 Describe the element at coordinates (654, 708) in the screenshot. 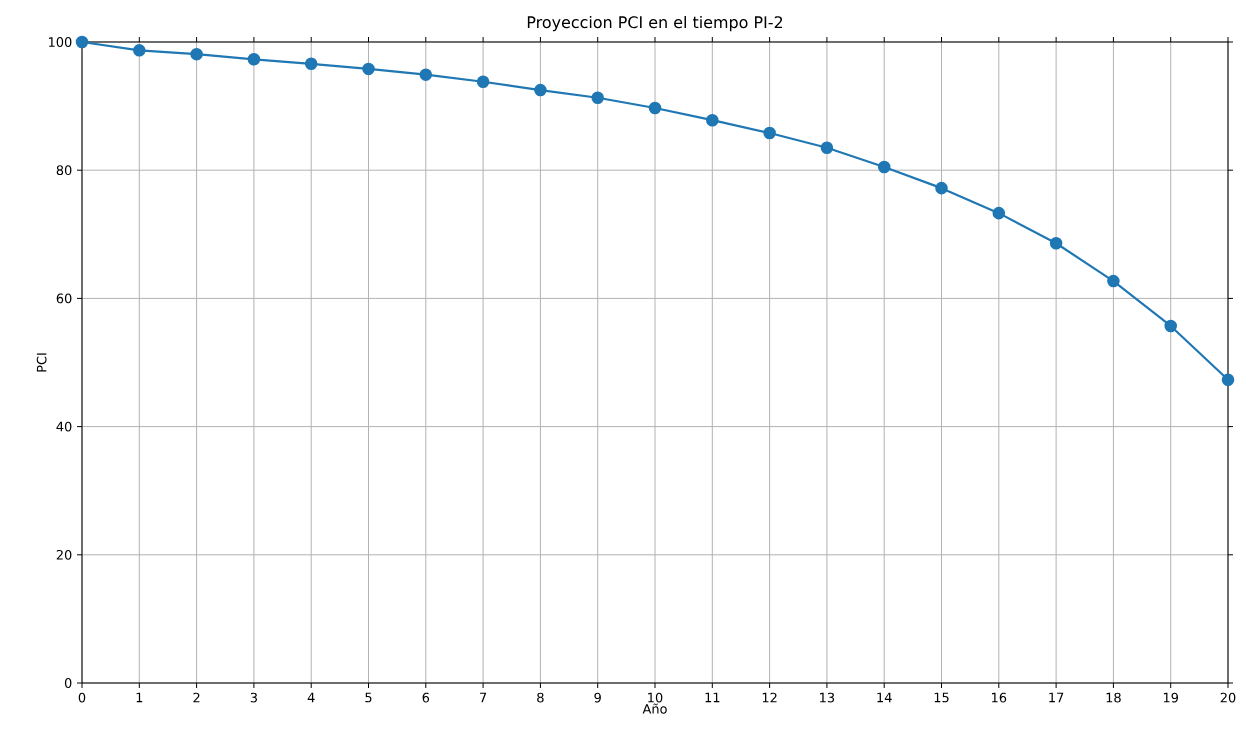

I see `x-axis-title: Año` at that location.